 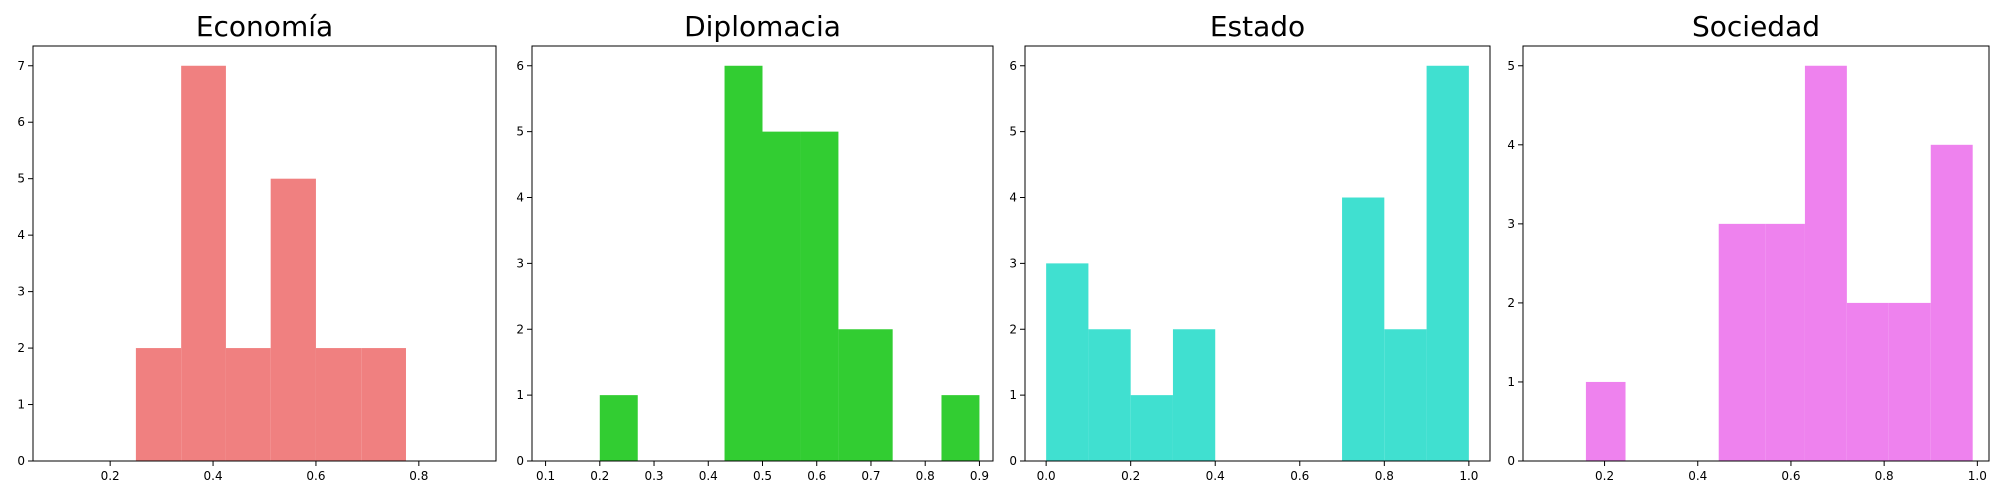 I want to click on x-tick-label: 0.5, so click(x=762, y=476).